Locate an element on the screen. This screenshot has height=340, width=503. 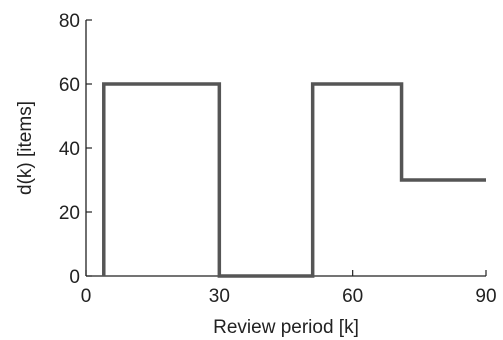
x-tick-label: 60 is located at coordinates (352, 296).